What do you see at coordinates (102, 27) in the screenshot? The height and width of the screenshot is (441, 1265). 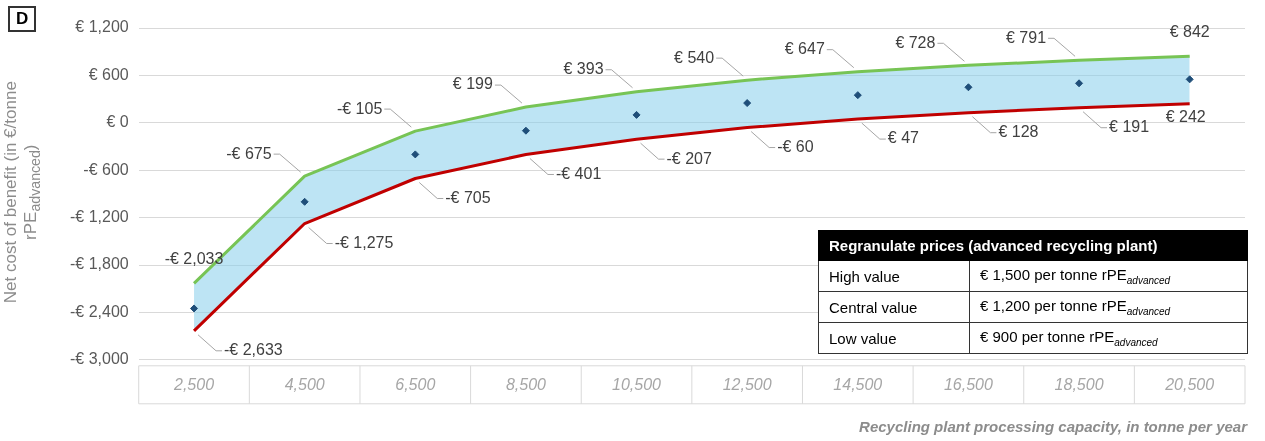 I see `y-tick-label: € 1,200` at bounding box center [102, 27].